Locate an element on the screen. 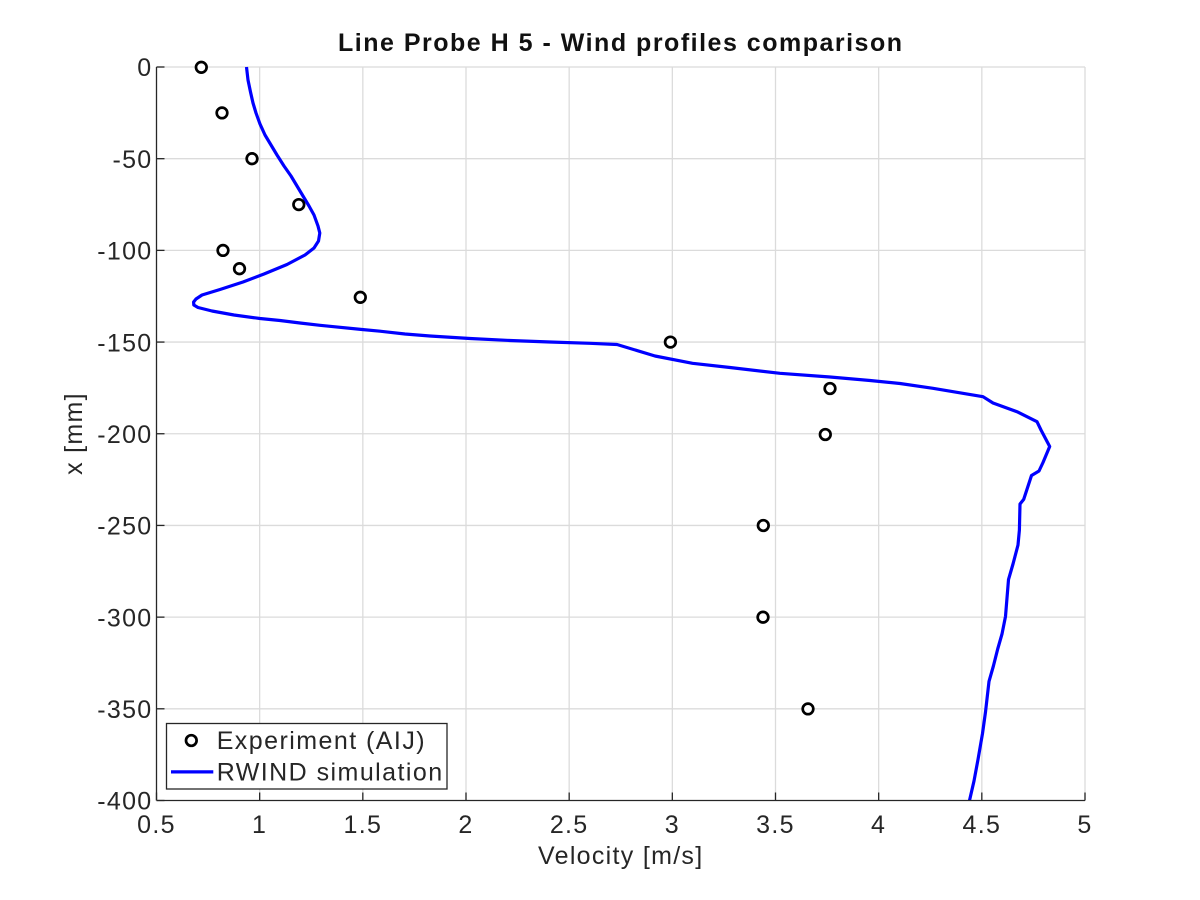 The height and width of the screenshot is (900, 1200). svg-text: 5 is located at coordinates (1084, 825).